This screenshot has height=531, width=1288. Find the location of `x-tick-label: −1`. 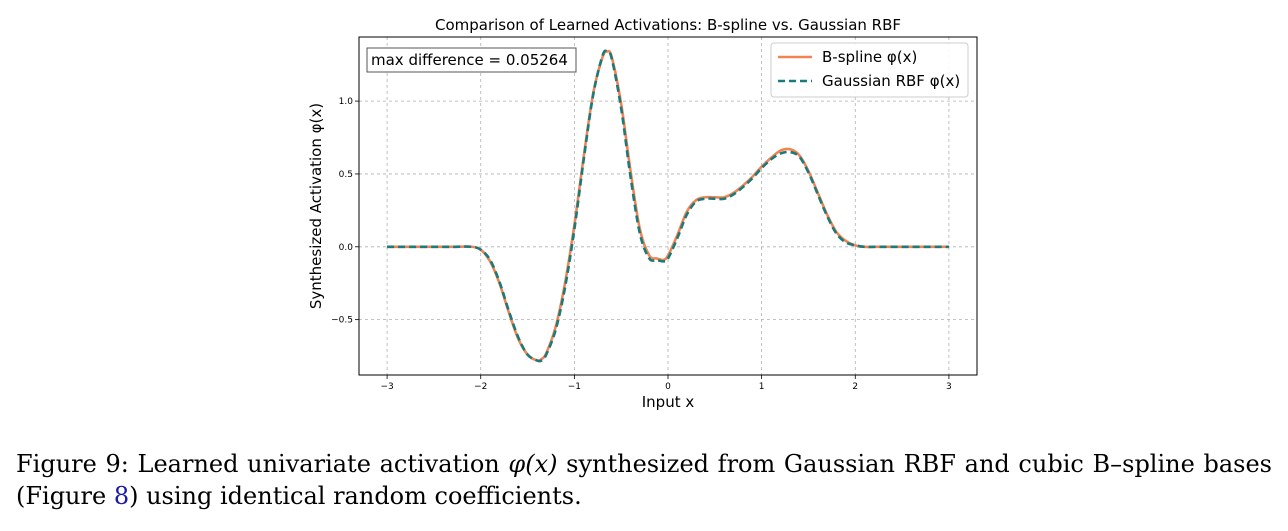

x-tick-label: −1 is located at coordinates (574, 387).